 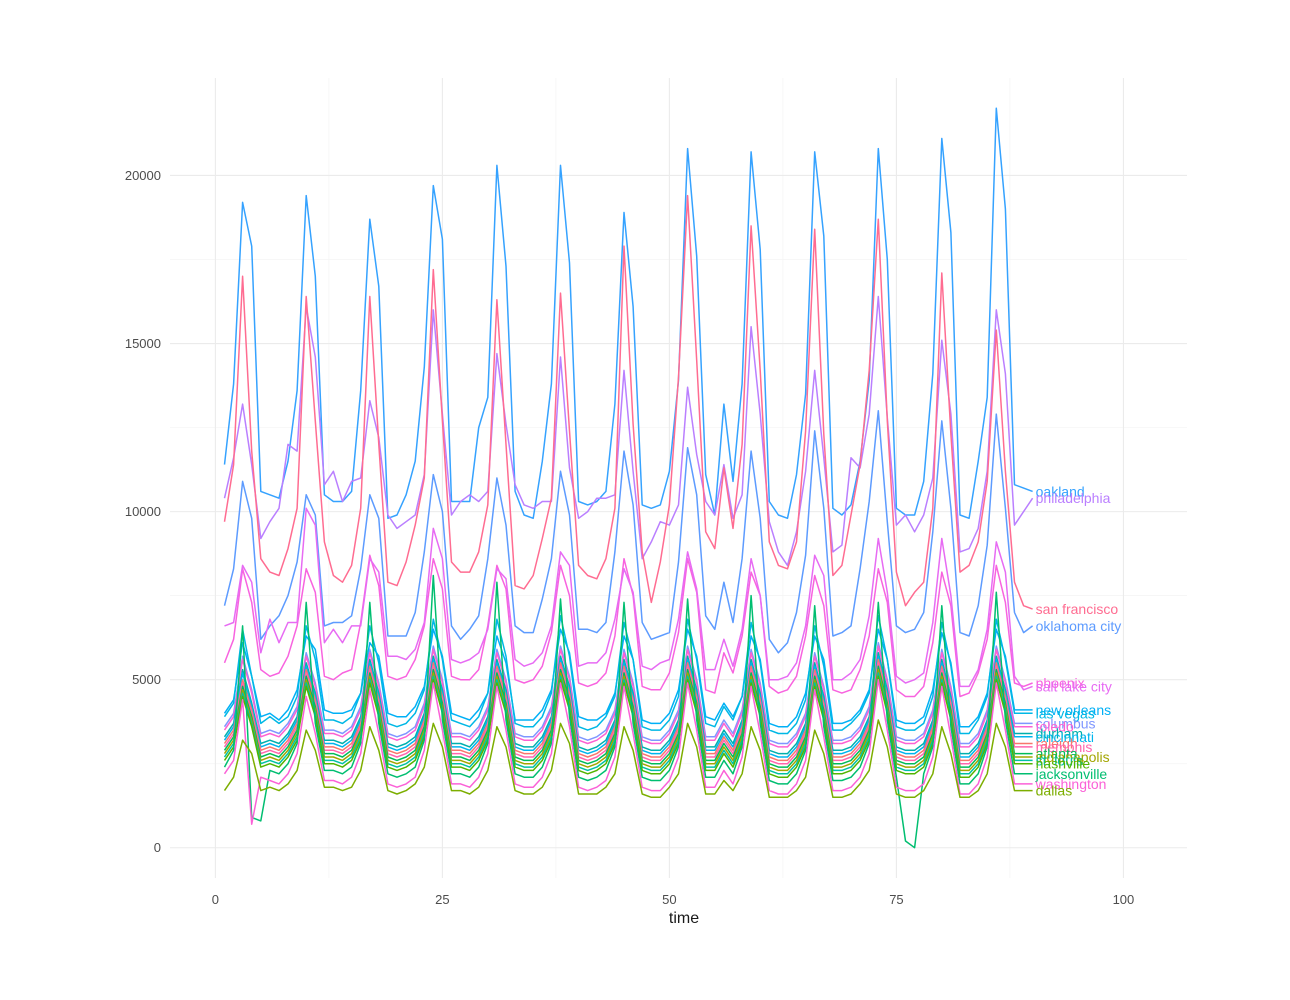 What do you see at coordinates (1077, 609) in the screenshot?
I see `series-end-label: san francisco` at bounding box center [1077, 609].